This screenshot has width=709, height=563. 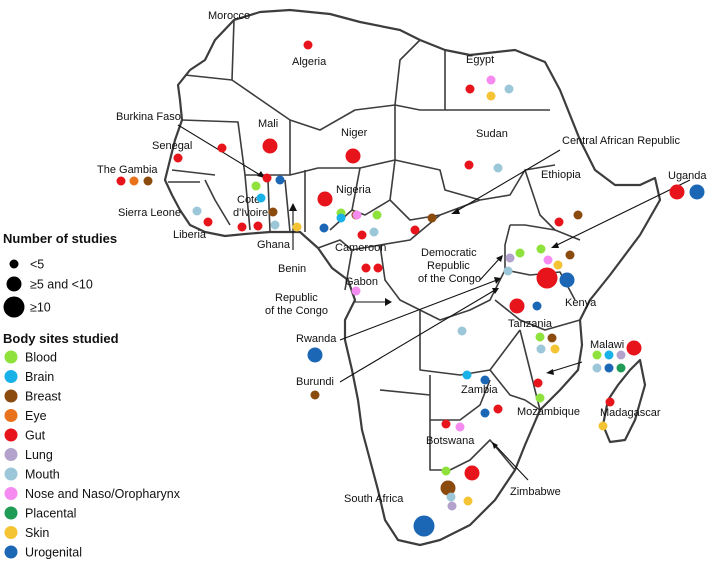 I want to click on marker-burundi-breast, so click(x=315, y=395).